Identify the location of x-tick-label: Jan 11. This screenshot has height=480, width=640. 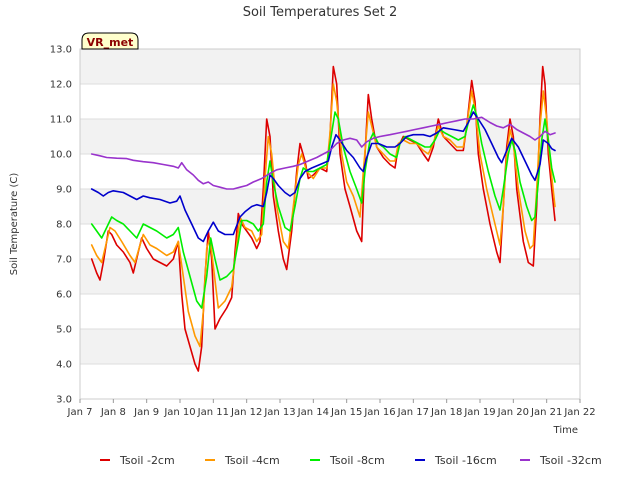
(213, 412).